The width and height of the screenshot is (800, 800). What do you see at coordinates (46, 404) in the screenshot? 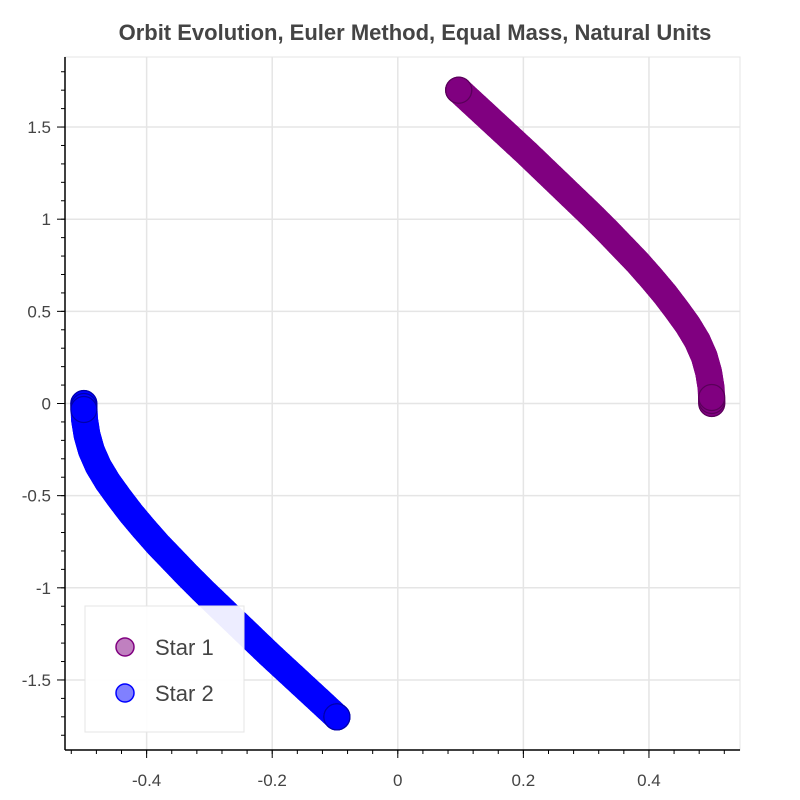
I see `y-tick-label: 0` at bounding box center [46, 404].